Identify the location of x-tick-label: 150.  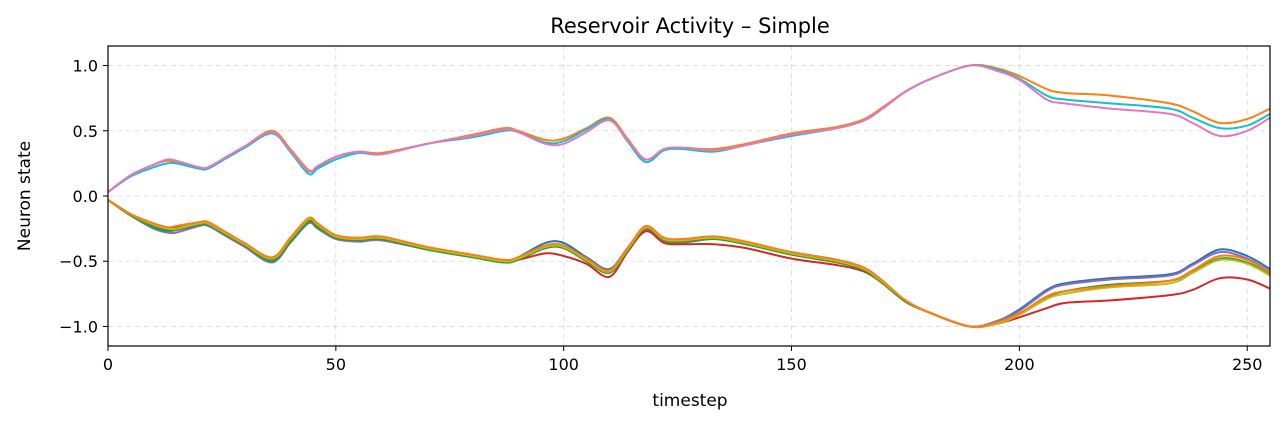
(791, 364).